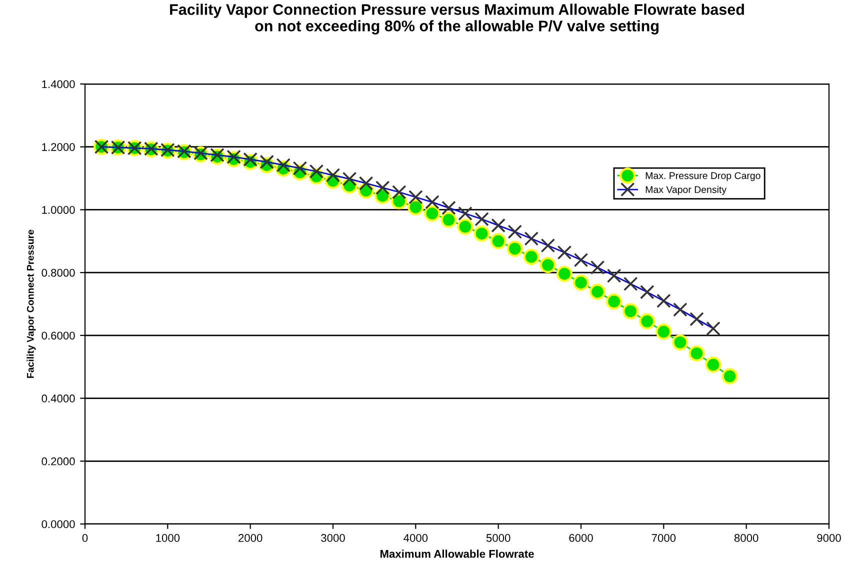 The height and width of the screenshot is (573, 846). I want to click on x-tick-label: 0, so click(85, 538).